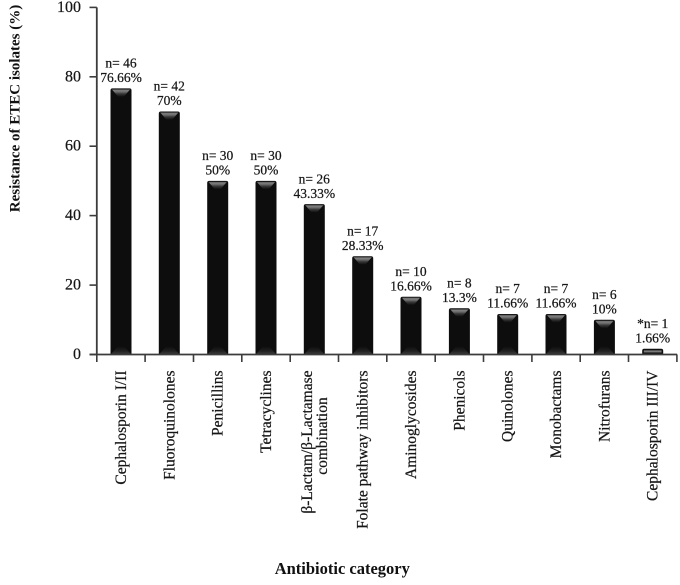 This screenshot has height=585, width=680. What do you see at coordinates (169, 425) in the screenshot?
I see `svg-text: Fluoroquinolones` at bounding box center [169, 425].